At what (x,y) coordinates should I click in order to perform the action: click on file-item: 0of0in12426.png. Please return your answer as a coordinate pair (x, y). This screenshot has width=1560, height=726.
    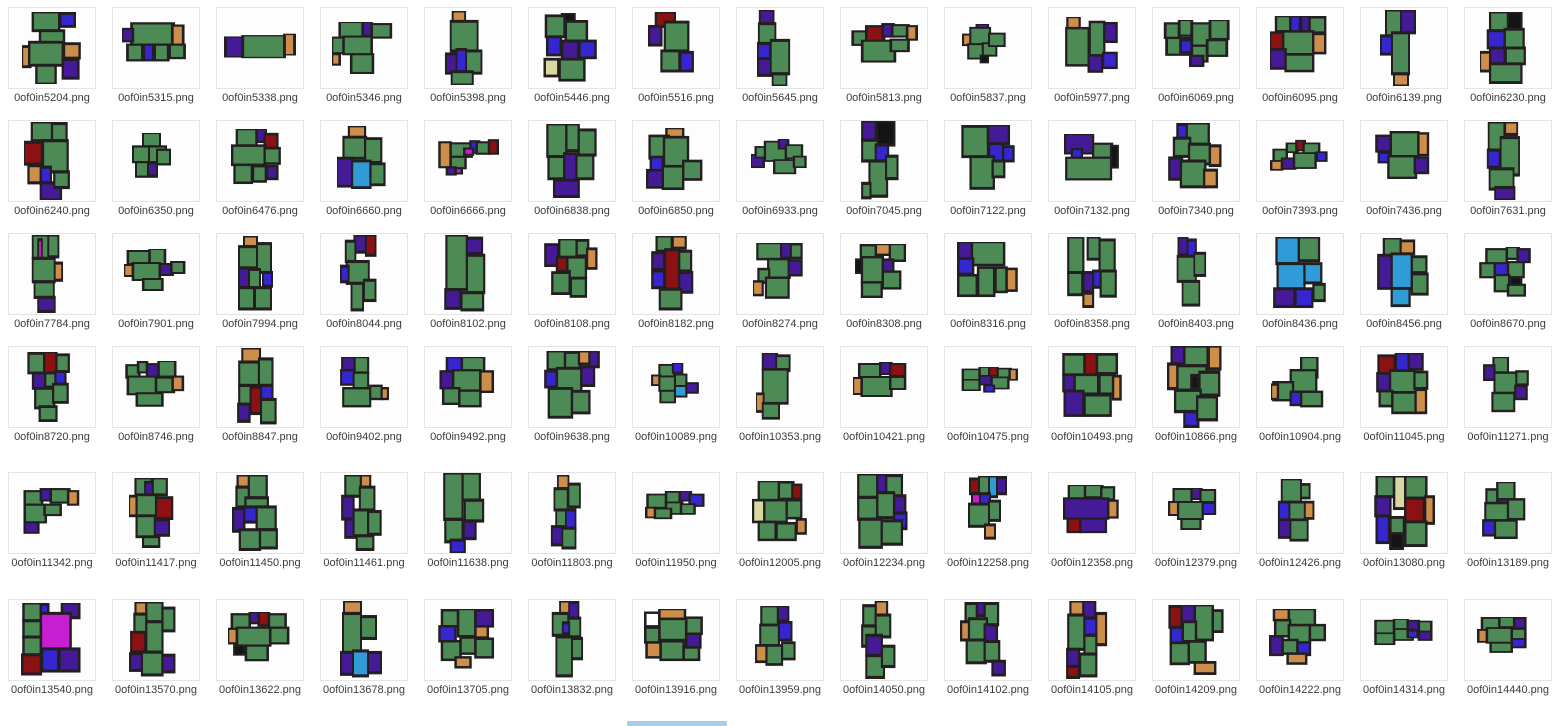
    Looking at the image, I should click on (1300, 528).